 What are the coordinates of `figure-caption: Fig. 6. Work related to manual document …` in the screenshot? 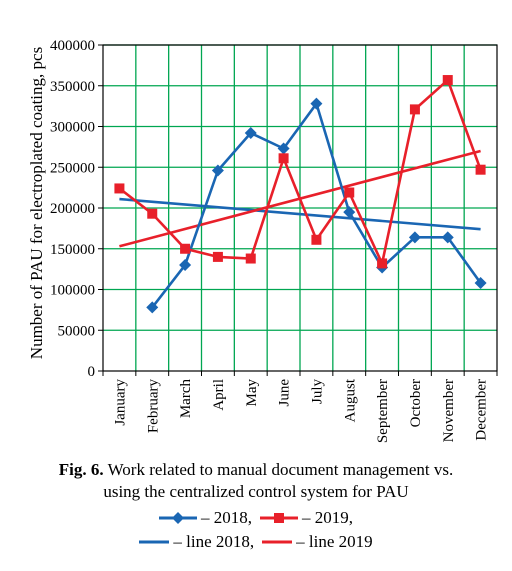 It's located at (256, 469).